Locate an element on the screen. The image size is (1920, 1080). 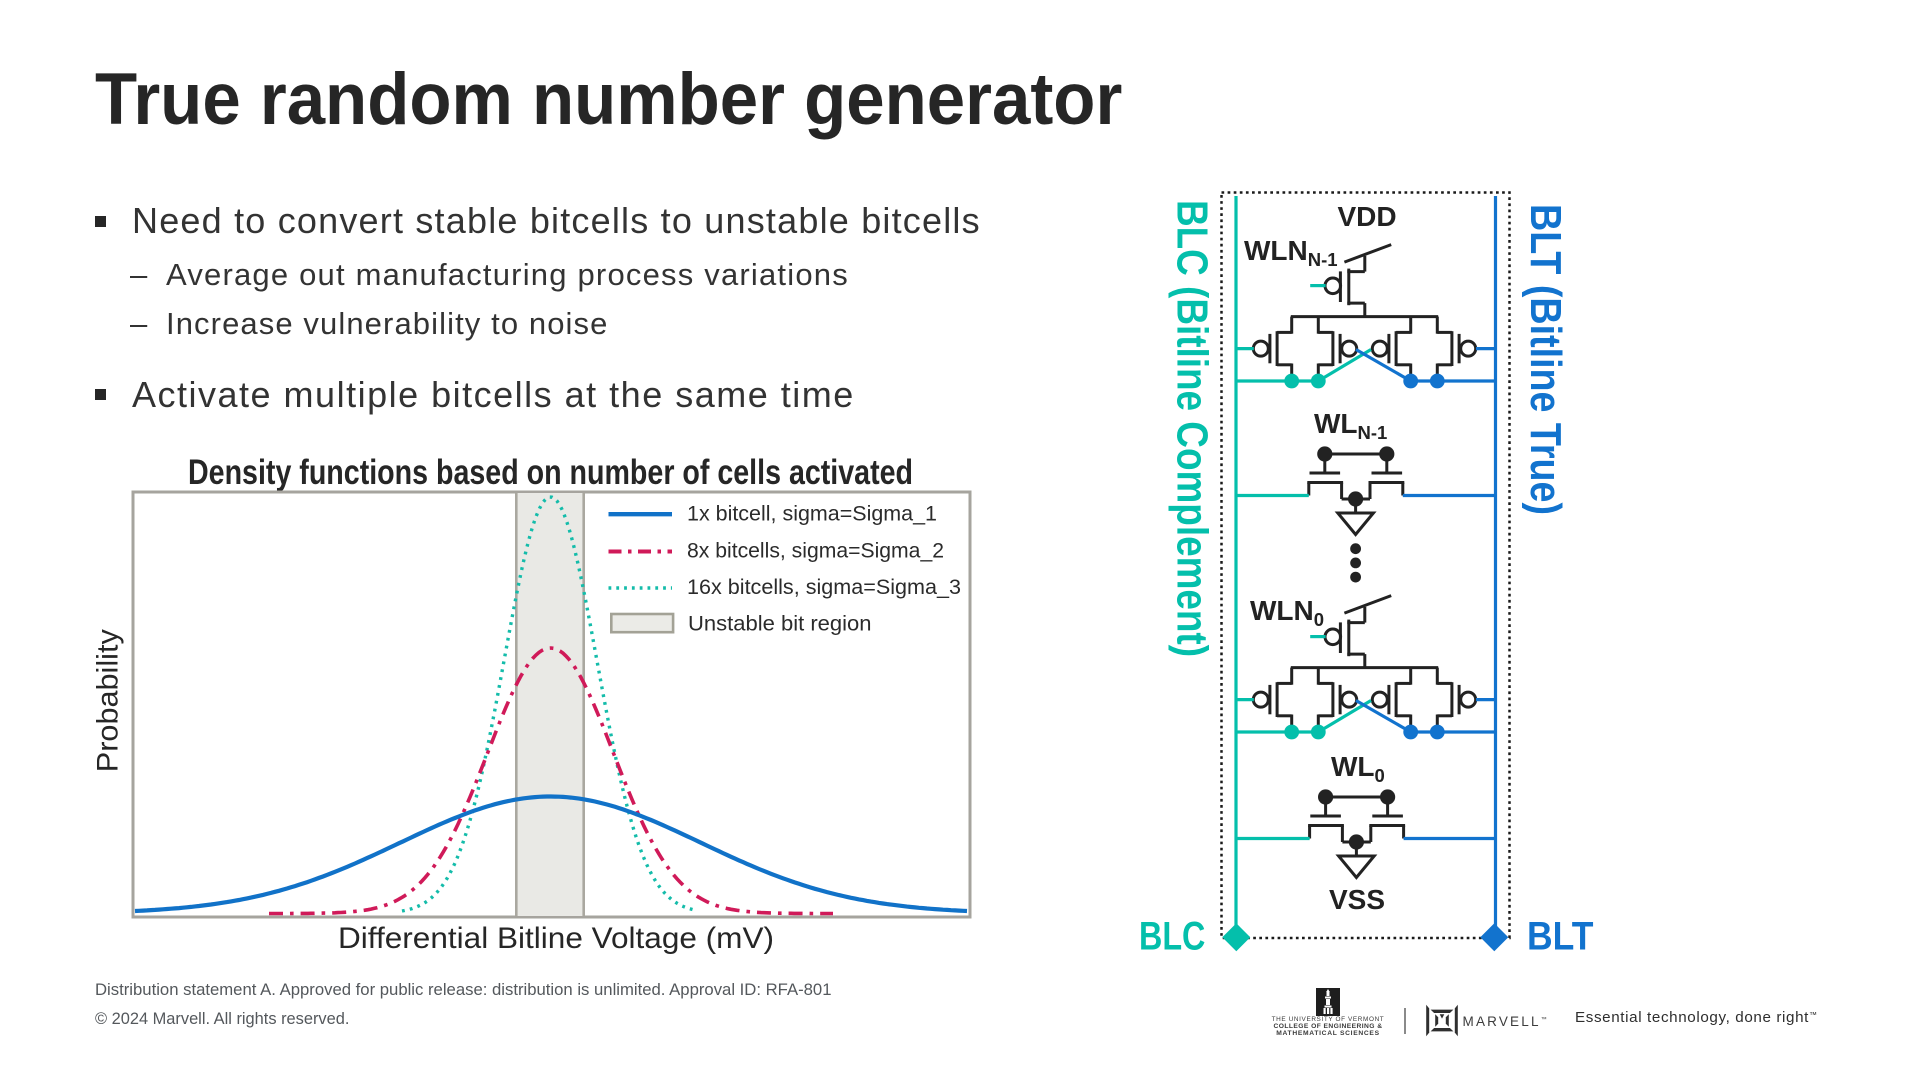
svg-text:Differential Bitline Voltage (: Differential Bitline Voltage (mV) is located at coordinates (556, 938).